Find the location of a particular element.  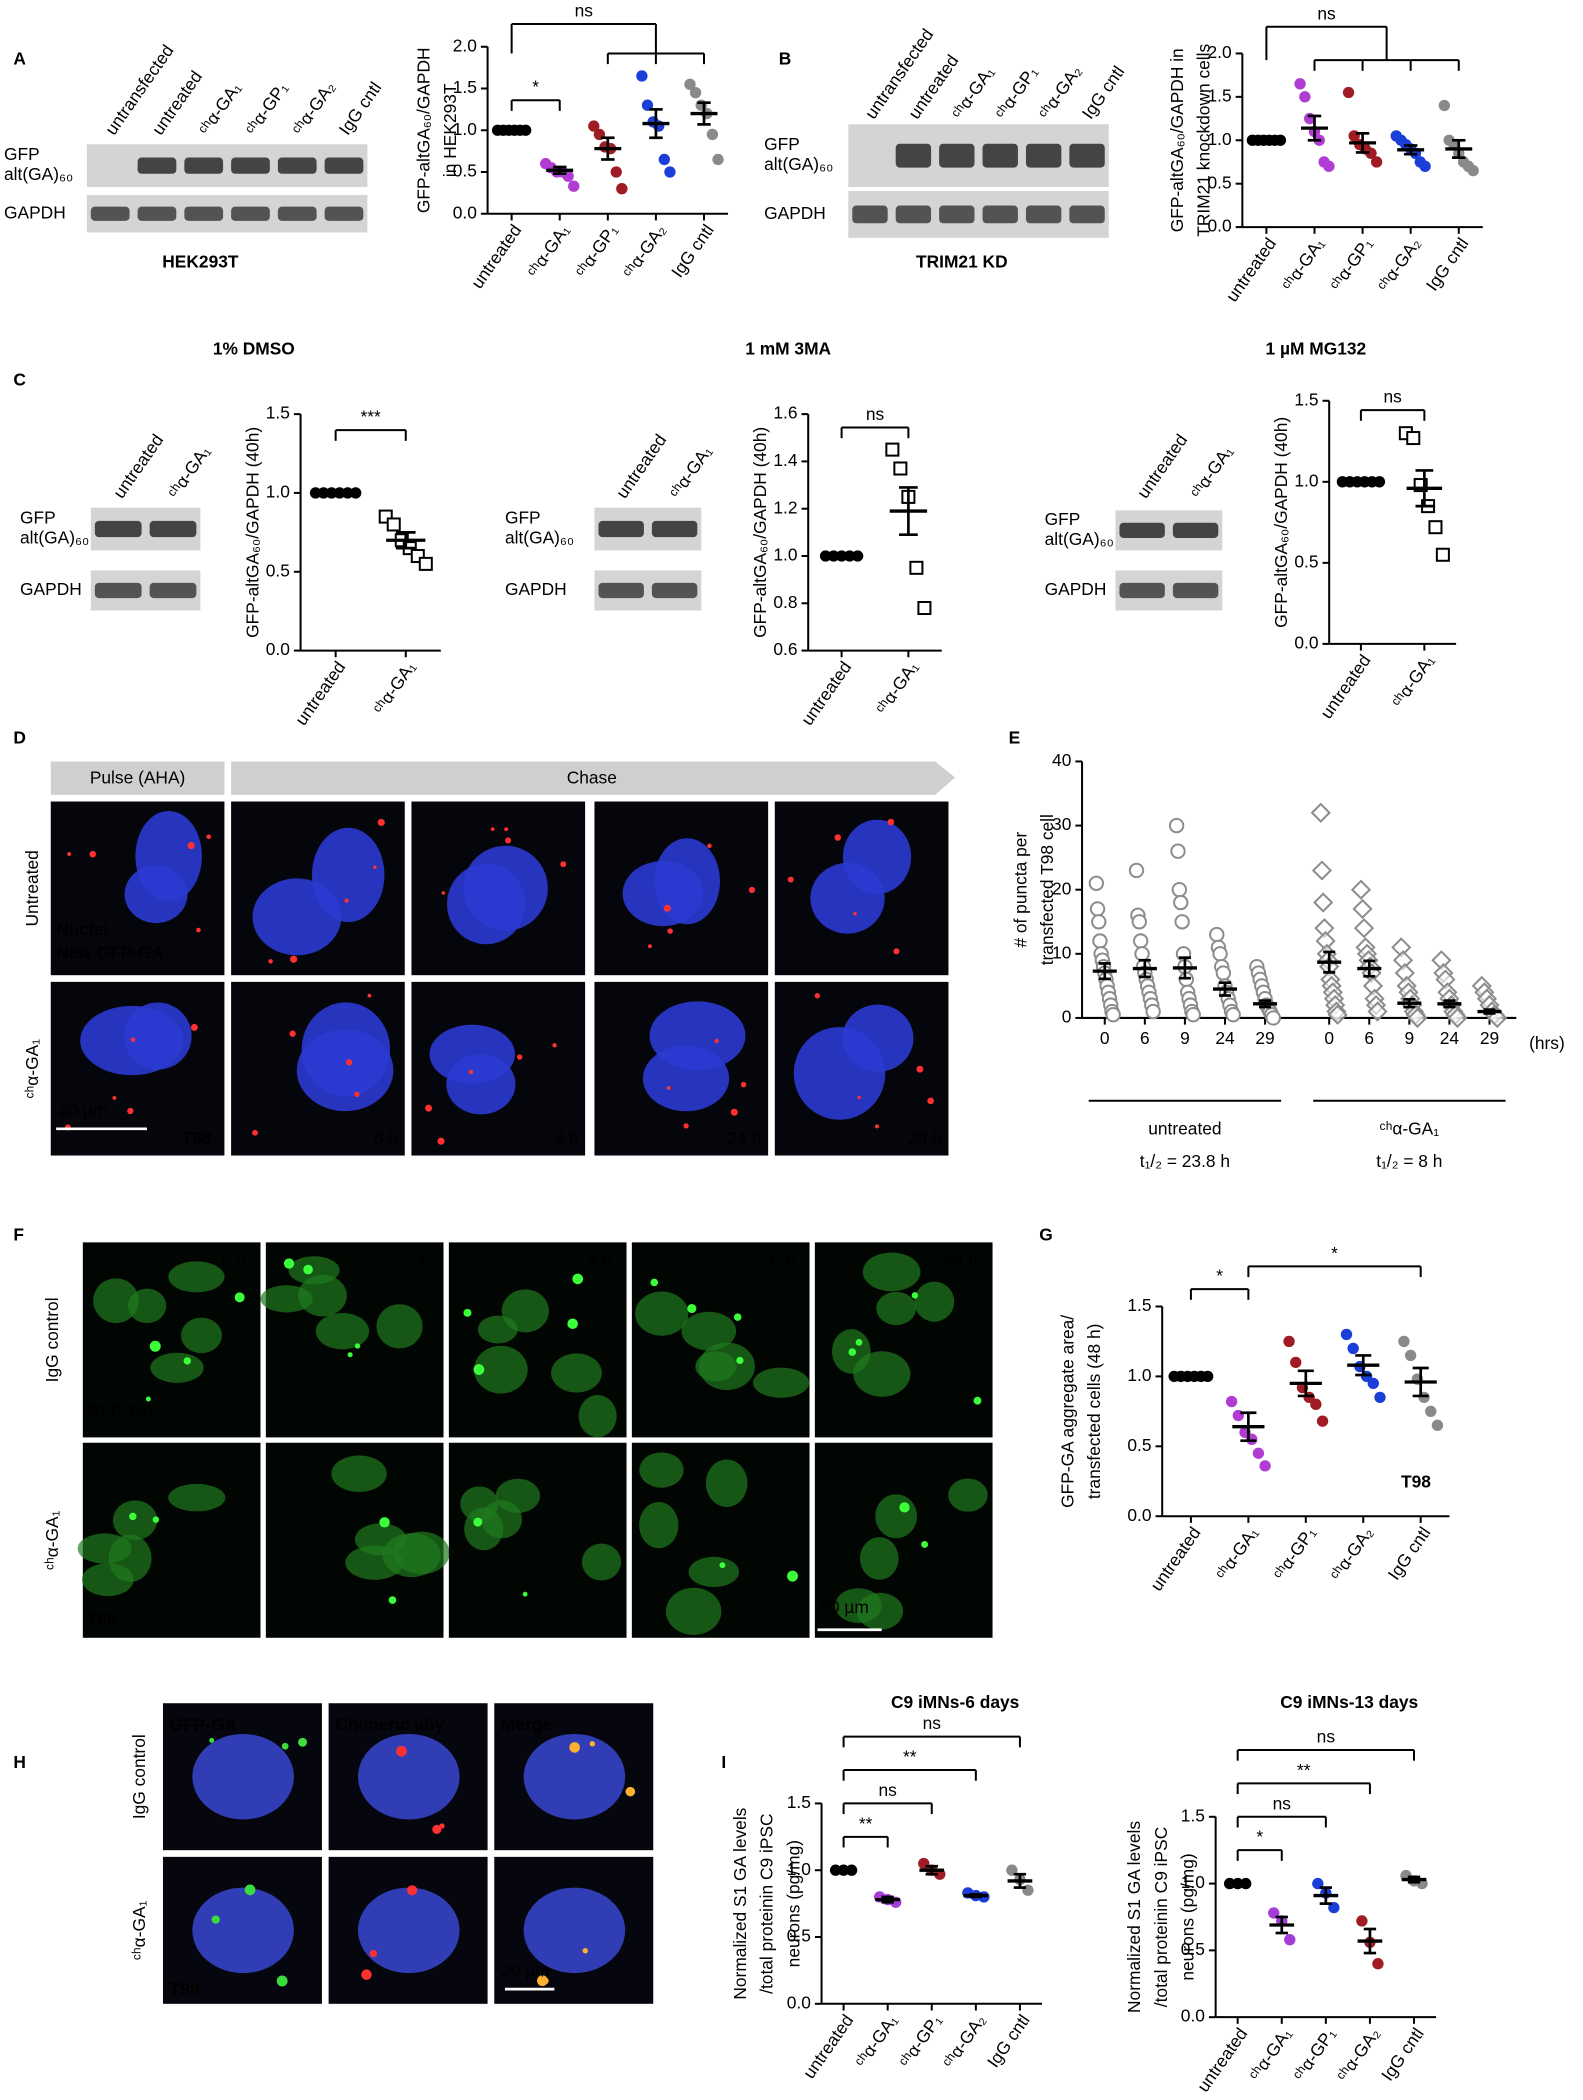

scale-label: 20 µm is located at coordinates (525, 1970).